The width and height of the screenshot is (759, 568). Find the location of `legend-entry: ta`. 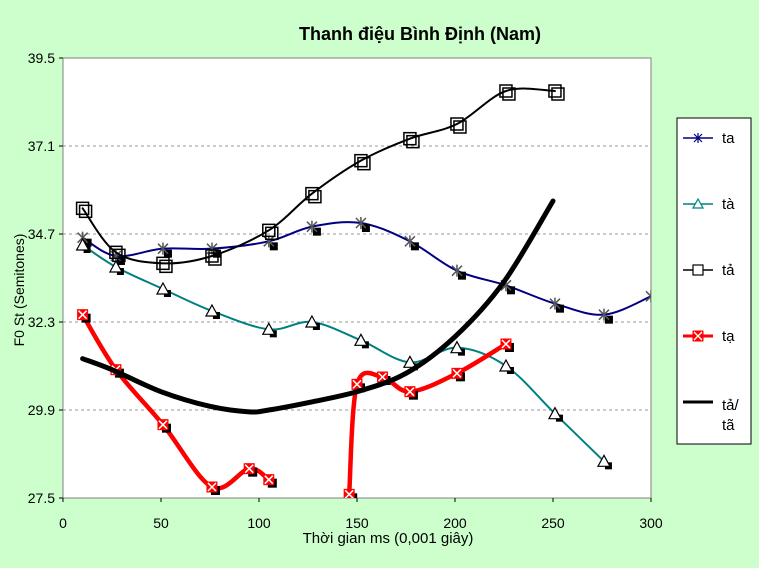

legend-entry: ta is located at coordinates (709, 138).